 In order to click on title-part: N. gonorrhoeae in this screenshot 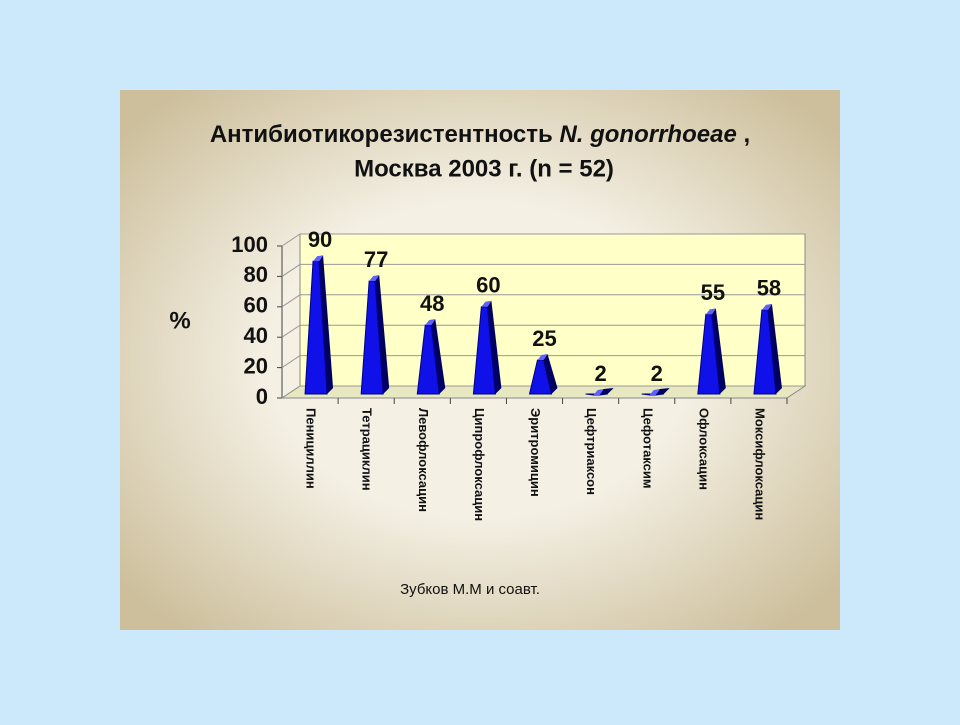, I will do `click(647, 134)`.